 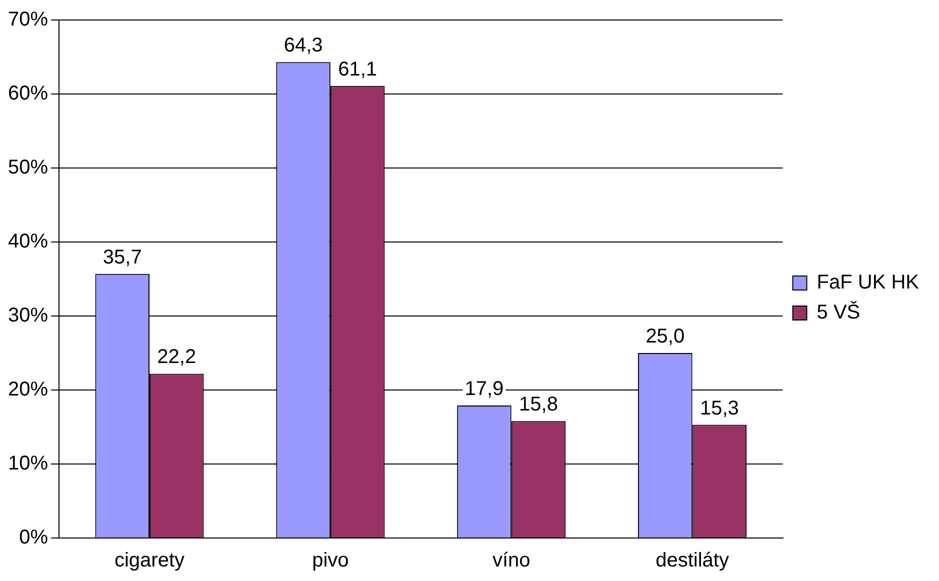 What do you see at coordinates (176, 357) in the screenshot?
I see `data-label: 22,2` at bounding box center [176, 357].